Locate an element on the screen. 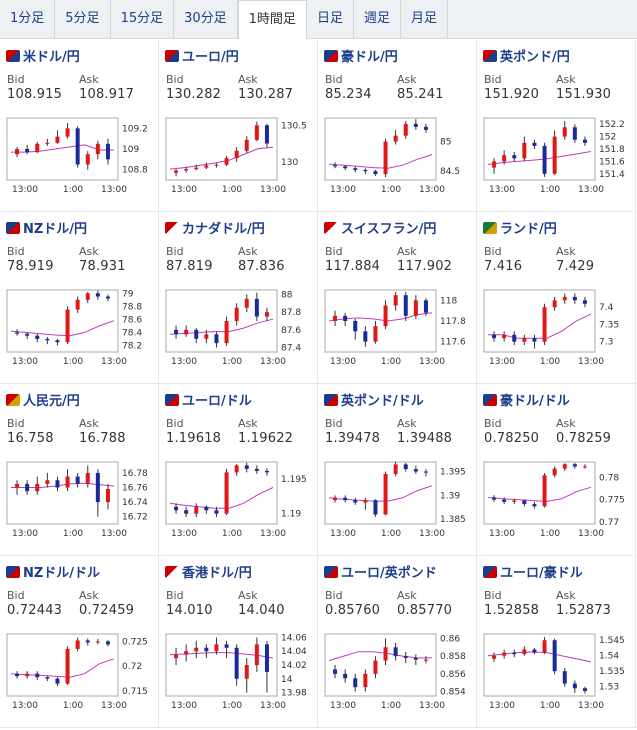 Image resolution: width=637 pixels, height=730 pixels. y-tick-label: 0.77 is located at coordinates (609, 523).